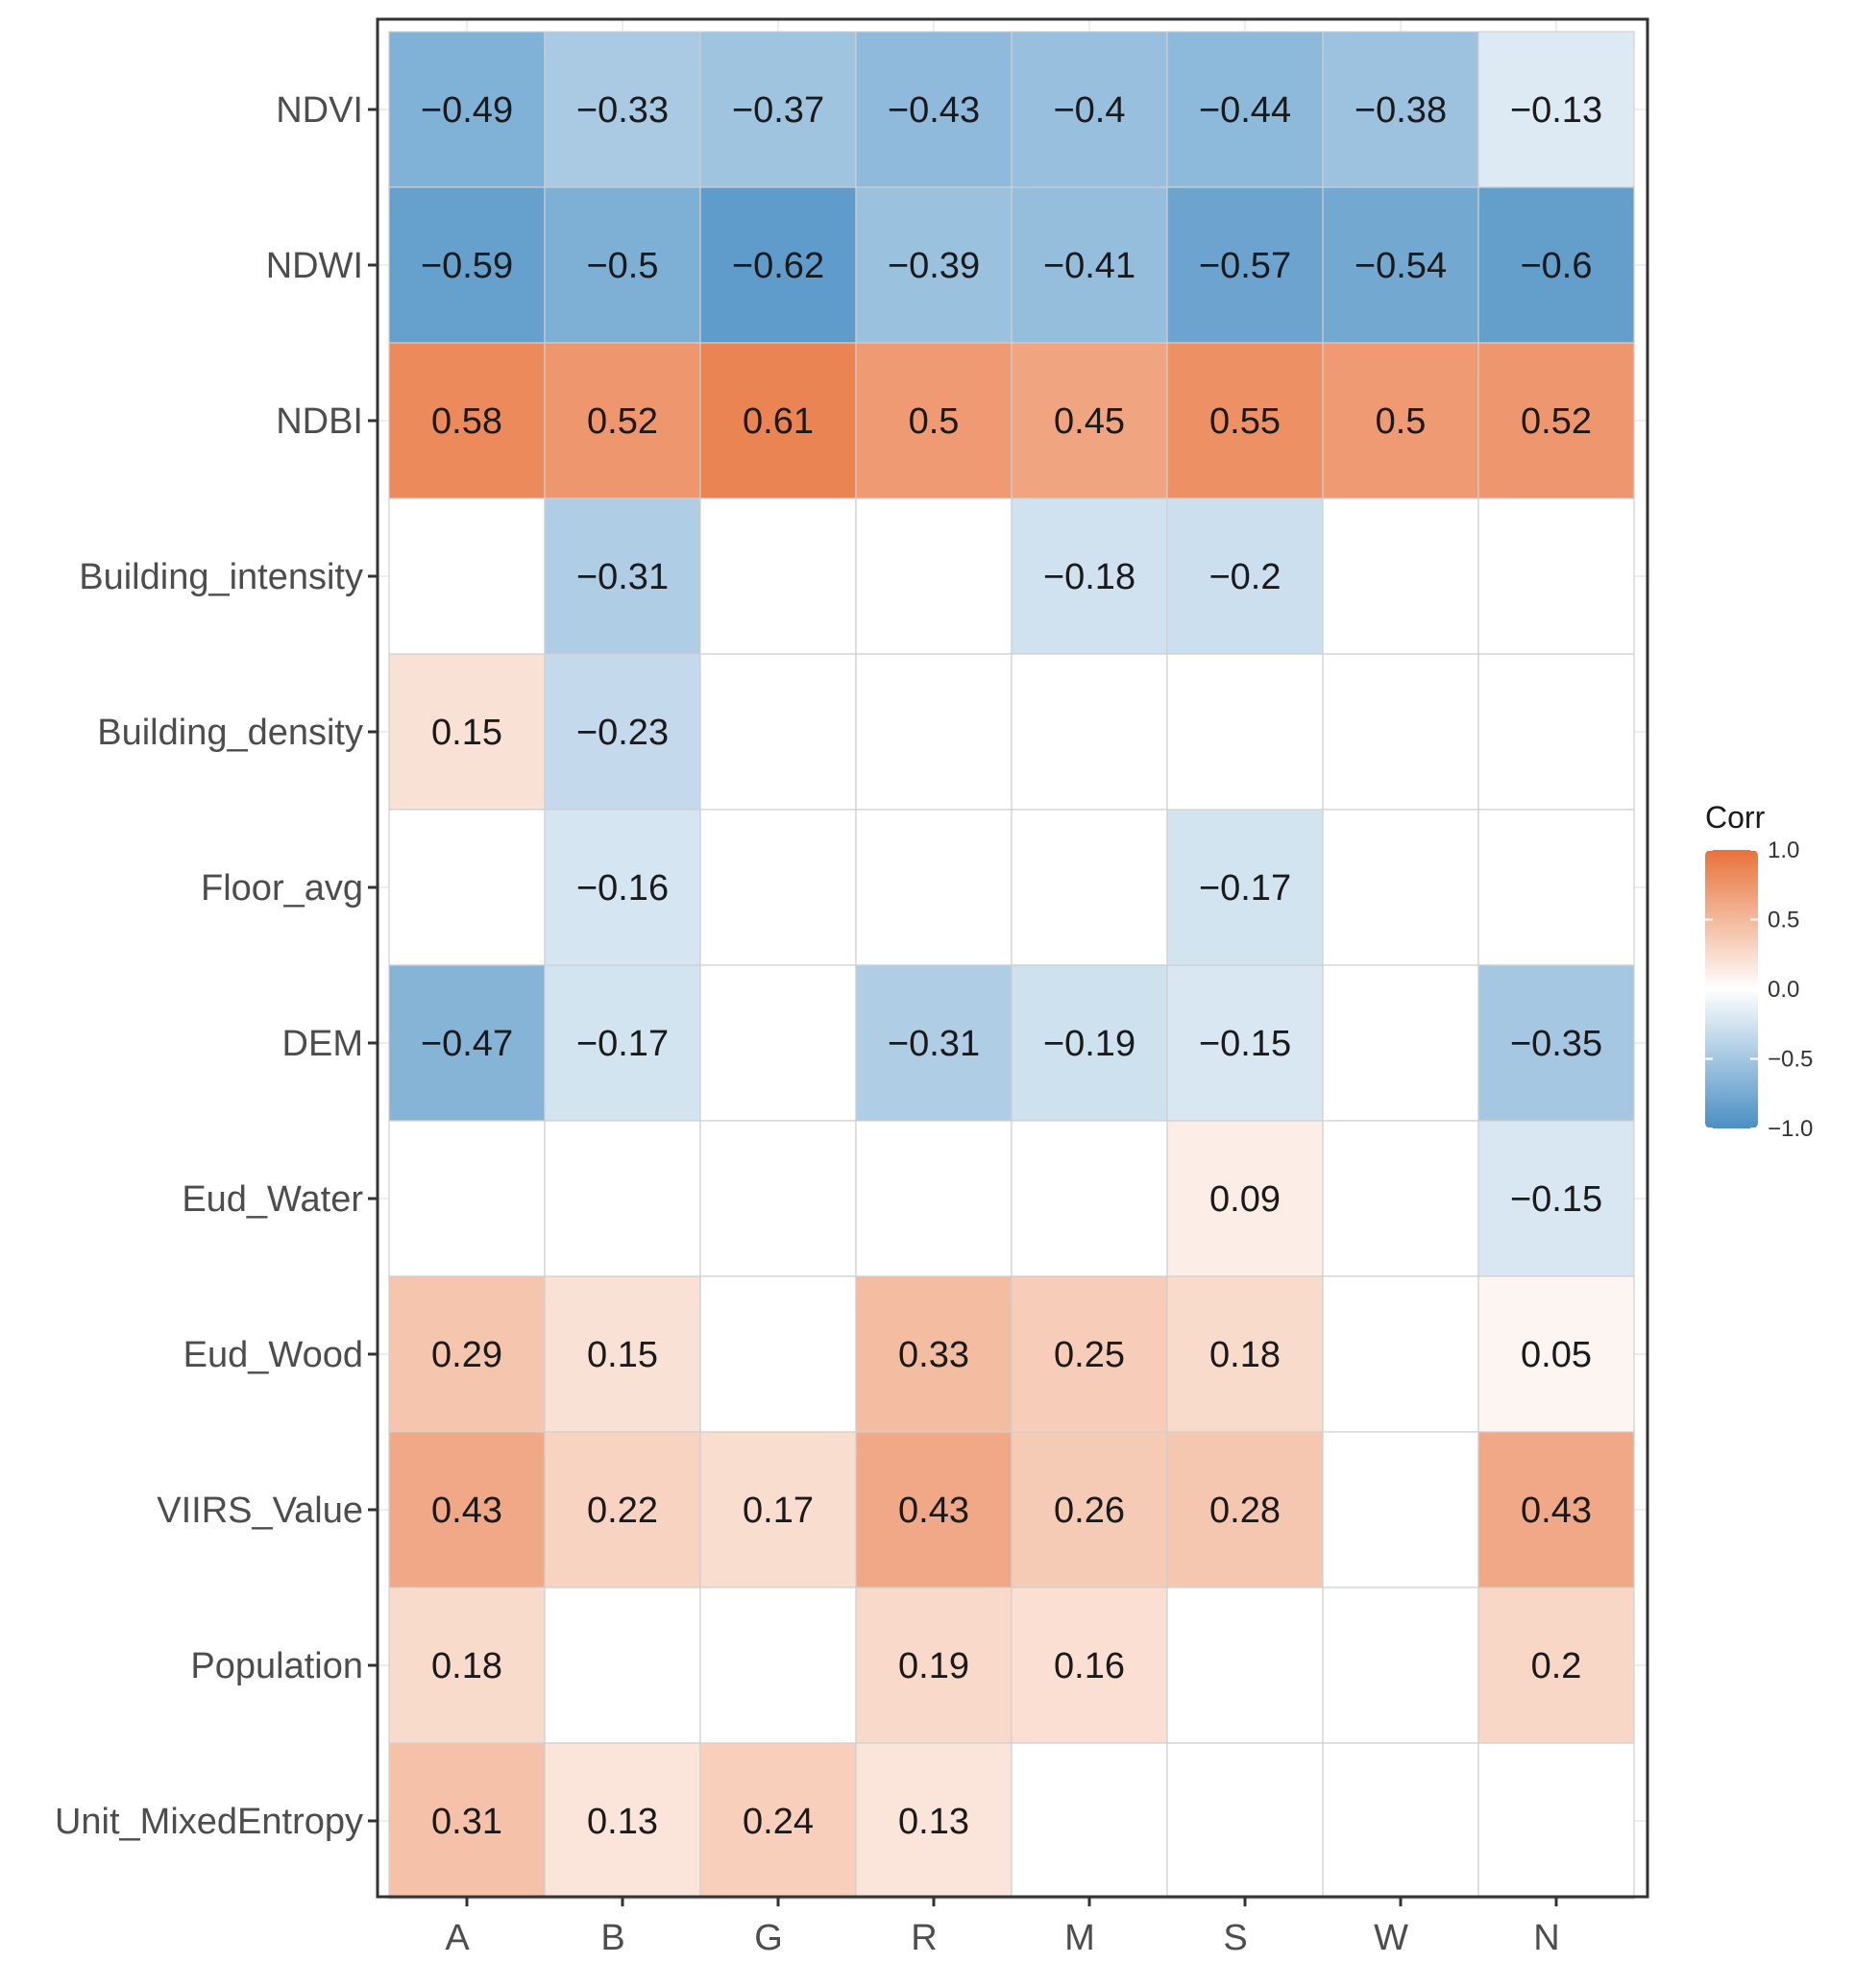 The image size is (1855, 1988). I want to click on cell-value-label: −0.18, so click(1089, 577).